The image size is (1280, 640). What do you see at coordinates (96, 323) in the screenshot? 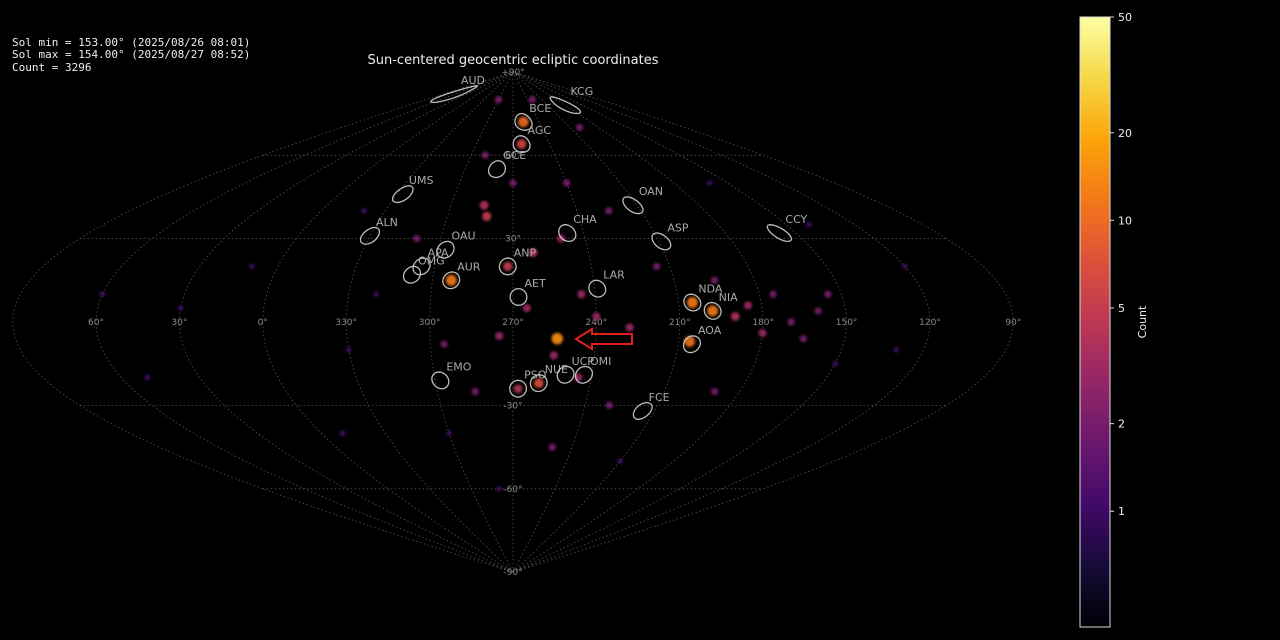
I see `x-tick-label: 60°` at bounding box center [96, 323].